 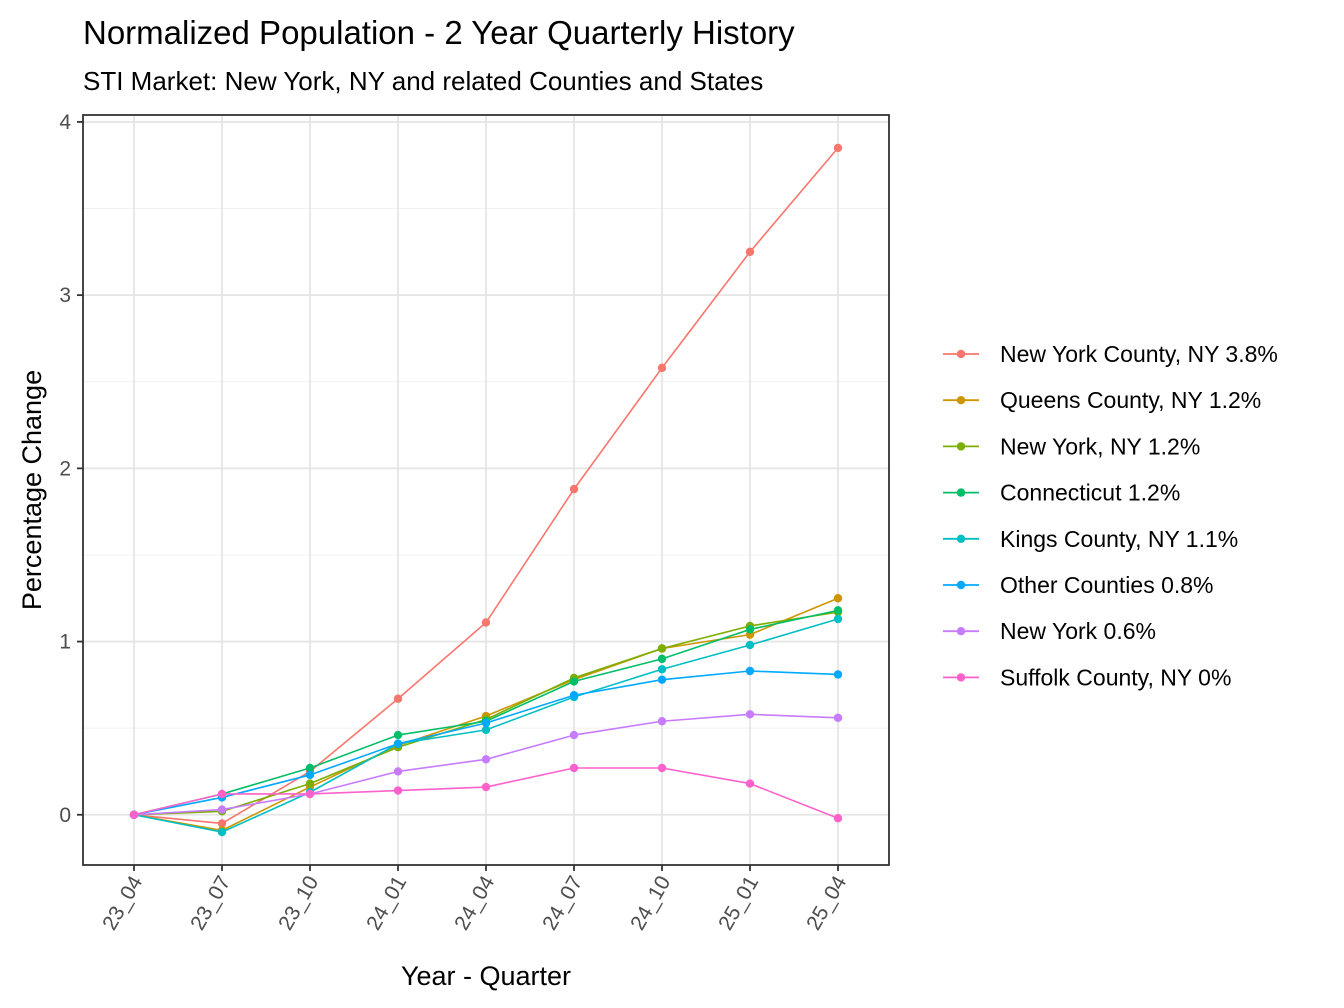 I want to click on x-tick-label: 23_10, so click(x=298, y=903).